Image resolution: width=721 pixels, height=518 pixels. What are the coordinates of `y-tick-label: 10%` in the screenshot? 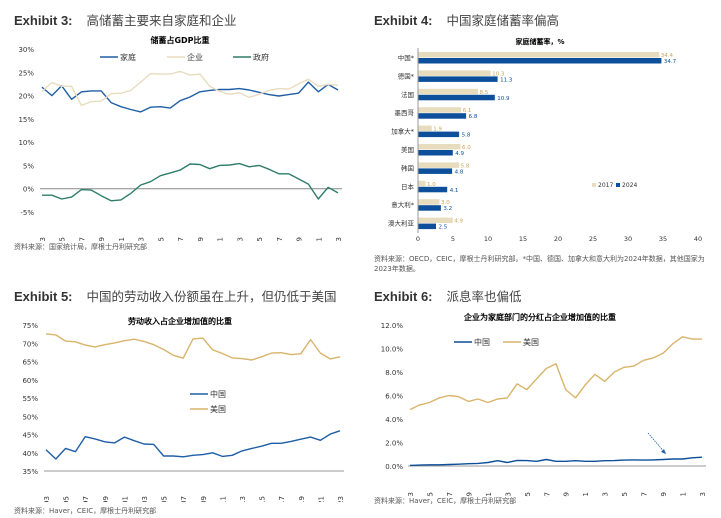 It's located at (26, 143).